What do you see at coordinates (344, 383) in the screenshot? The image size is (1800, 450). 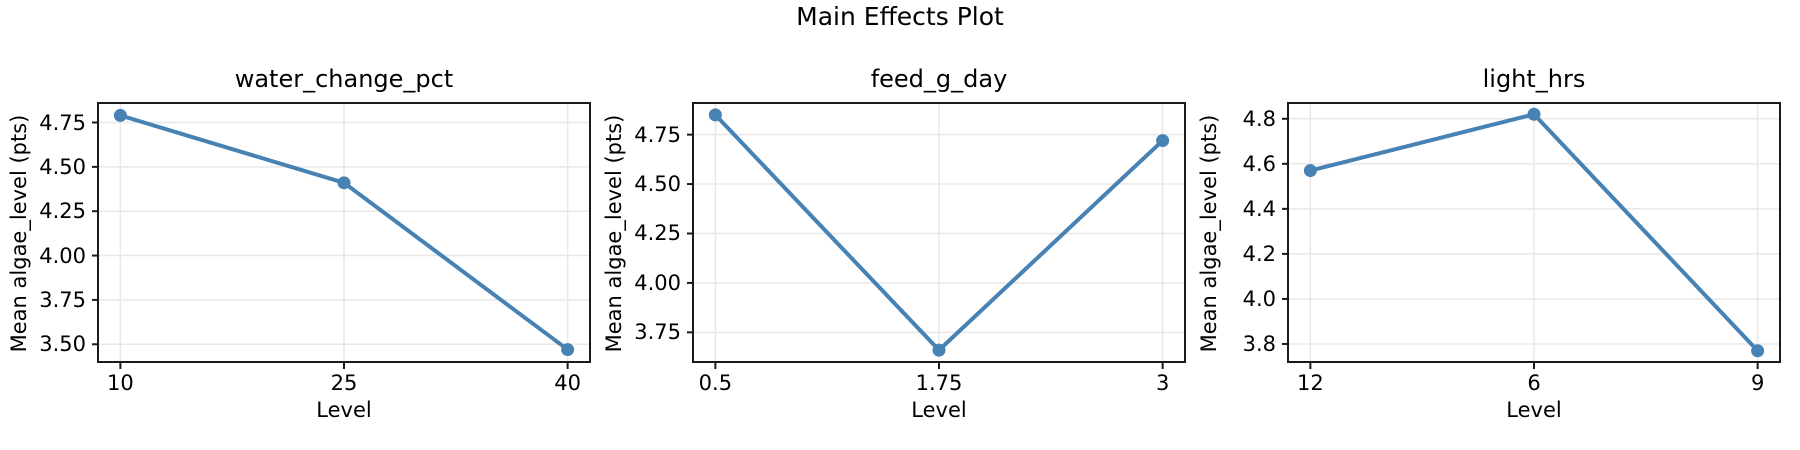 I see `x-tick-label: 25` at bounding box center [344, 383].